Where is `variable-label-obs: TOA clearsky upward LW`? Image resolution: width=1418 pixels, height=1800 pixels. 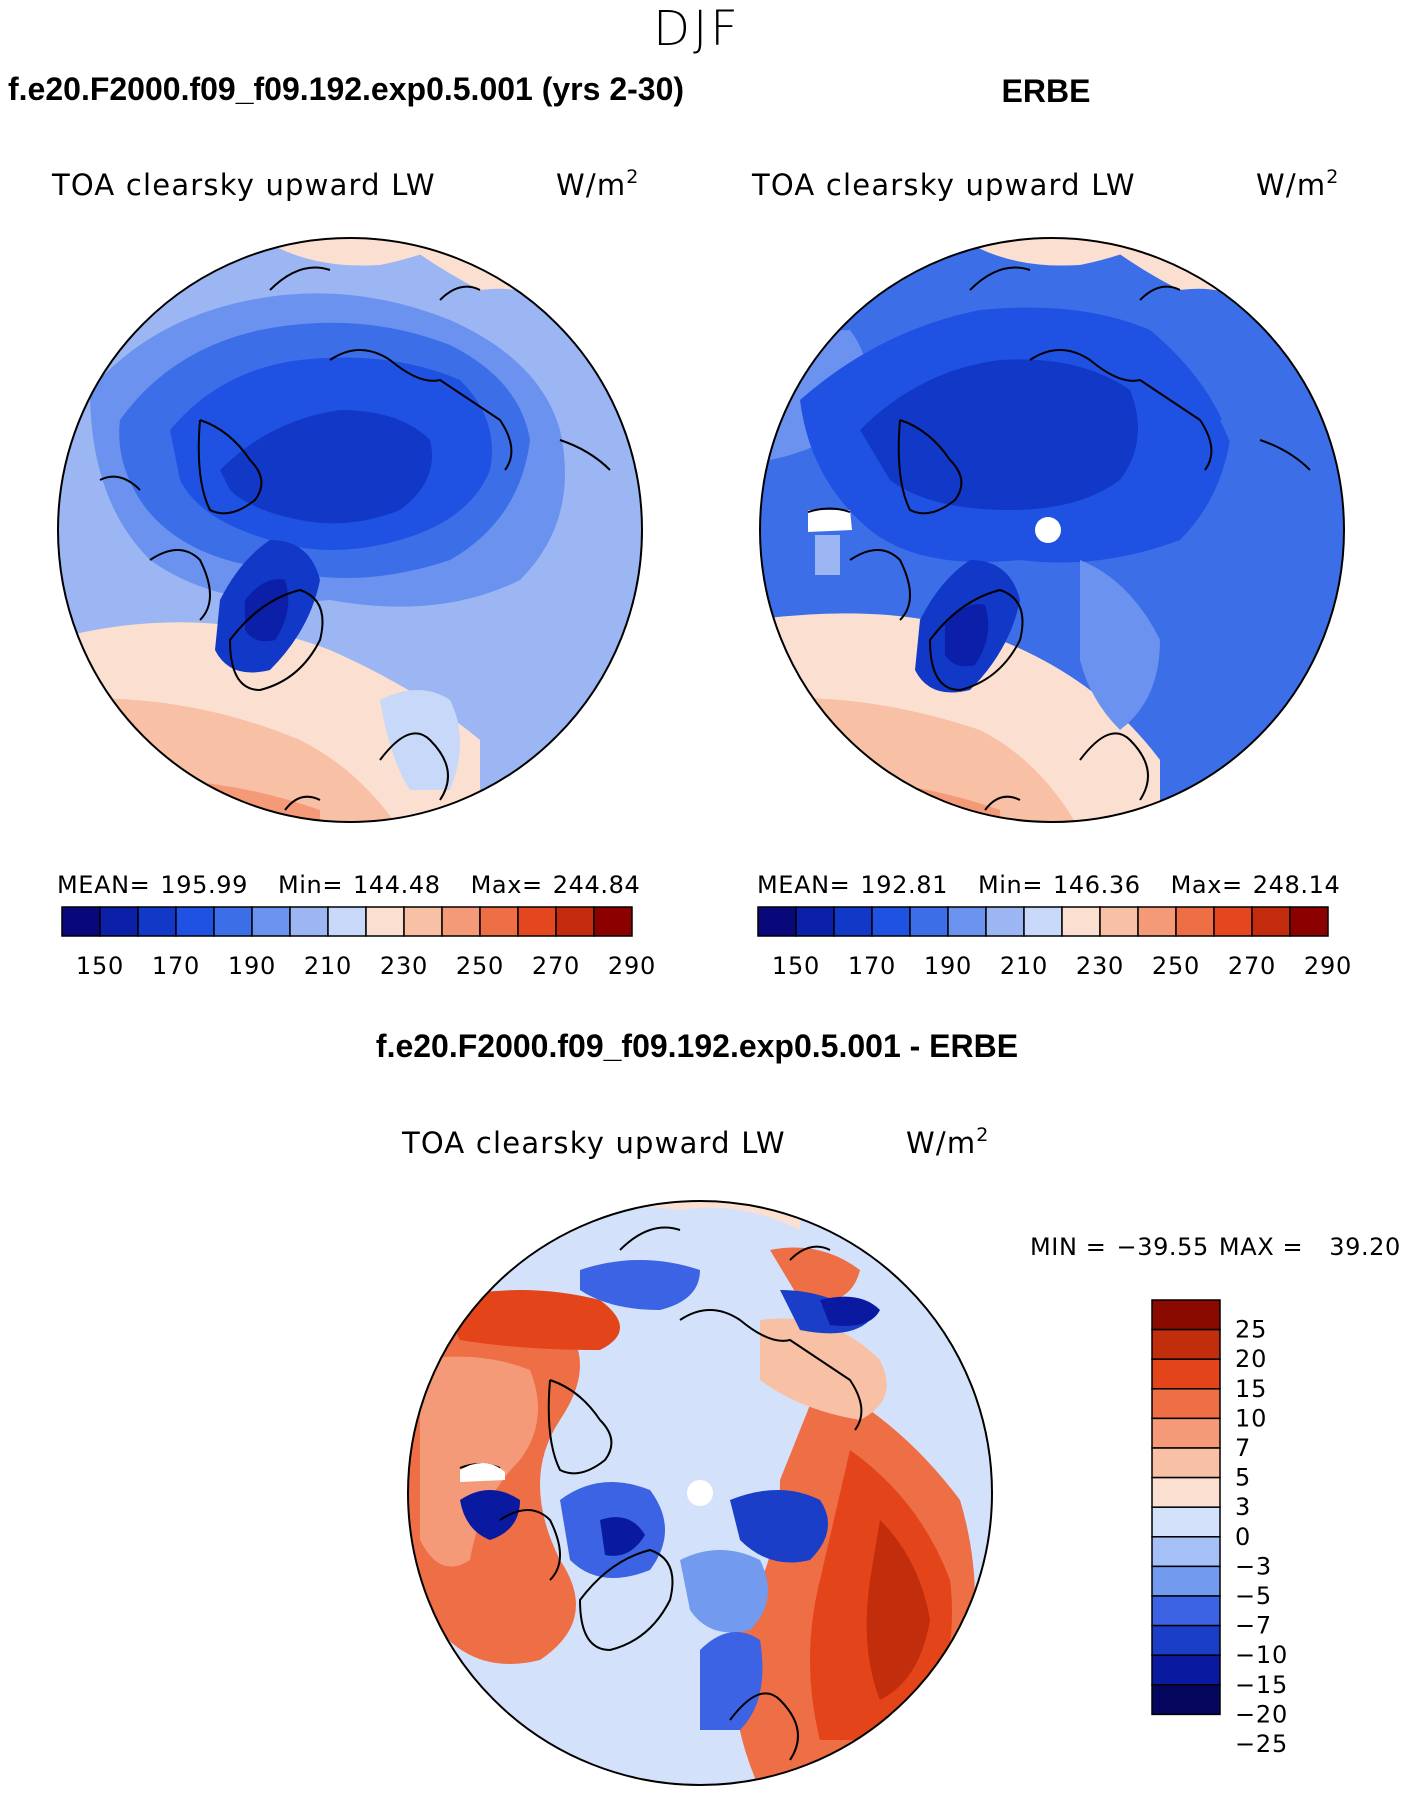
variable-label-obs: TOA clearsky upward LW is located at coordinates (943, 185).